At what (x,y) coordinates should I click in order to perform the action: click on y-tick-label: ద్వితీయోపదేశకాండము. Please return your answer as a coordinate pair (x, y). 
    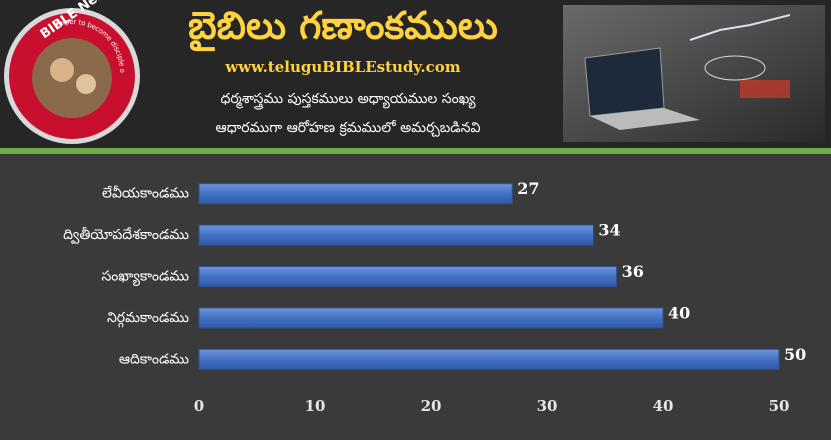
    Looking at the image, I should click on (126, 235).